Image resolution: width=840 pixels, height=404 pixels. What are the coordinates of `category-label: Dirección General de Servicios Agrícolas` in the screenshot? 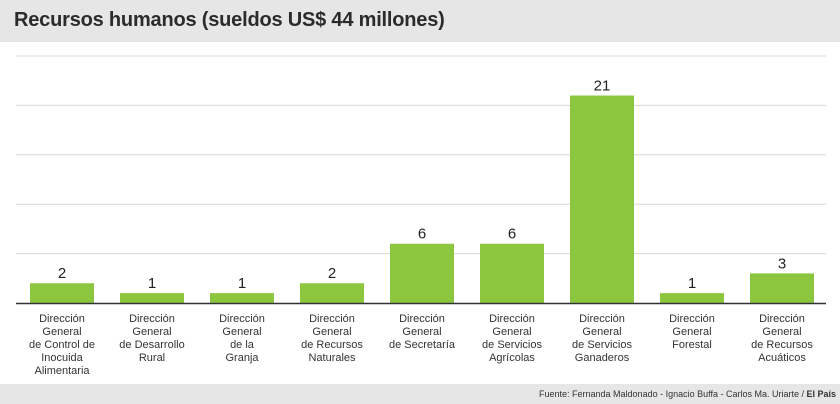 It's located at (512, 339).